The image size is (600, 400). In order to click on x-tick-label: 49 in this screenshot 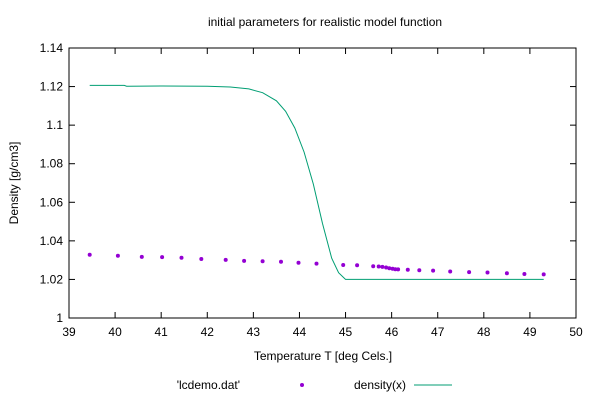, I will do `click(530, 332)`.